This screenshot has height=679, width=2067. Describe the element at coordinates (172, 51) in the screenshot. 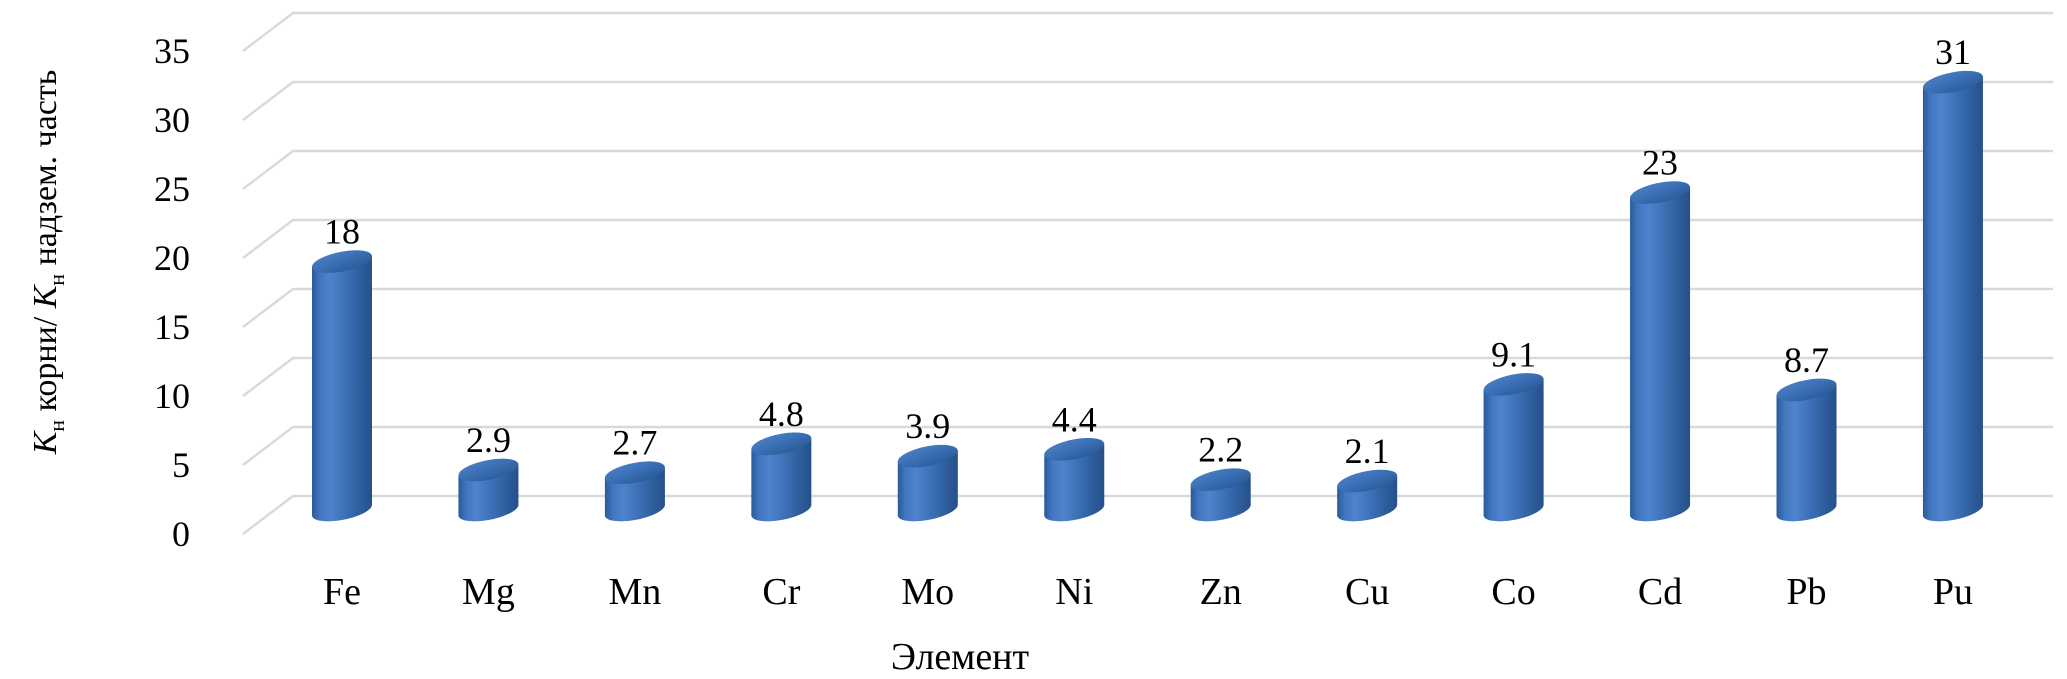

I see `y-tick-label: 35` at that location.